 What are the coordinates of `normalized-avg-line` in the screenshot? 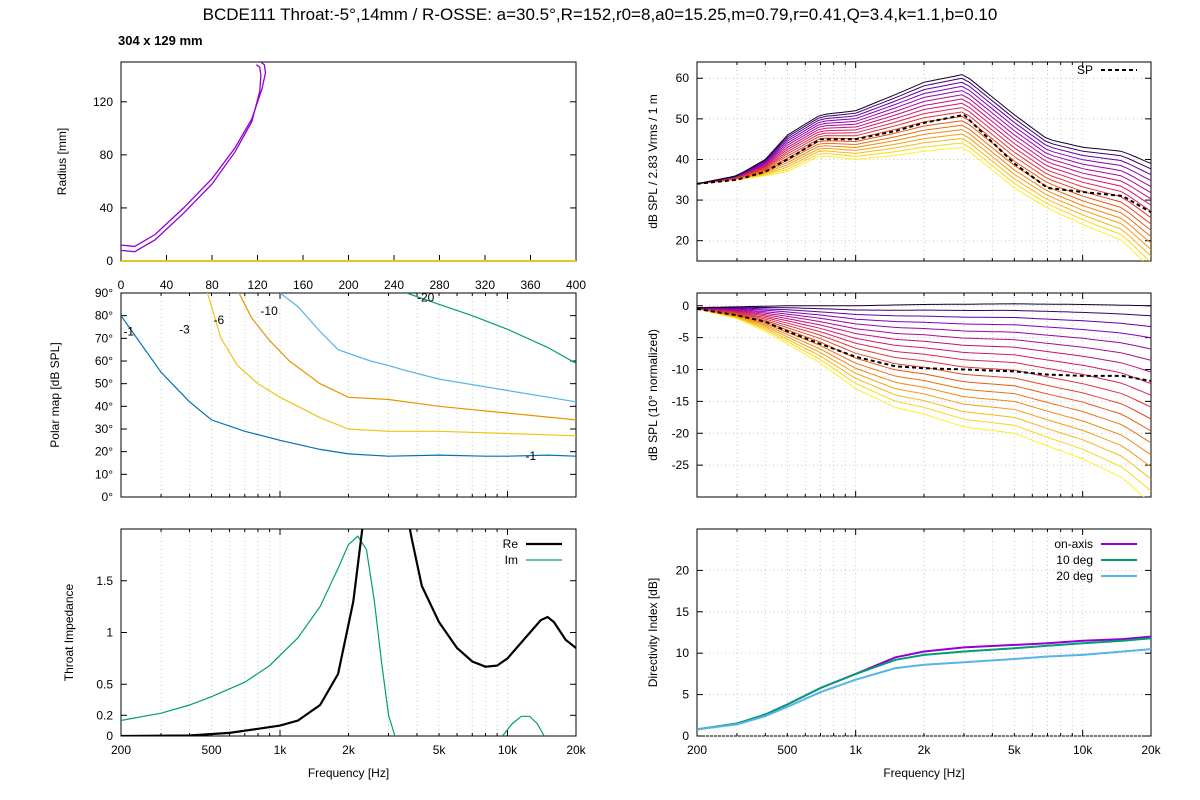 It's located at (924, 344).